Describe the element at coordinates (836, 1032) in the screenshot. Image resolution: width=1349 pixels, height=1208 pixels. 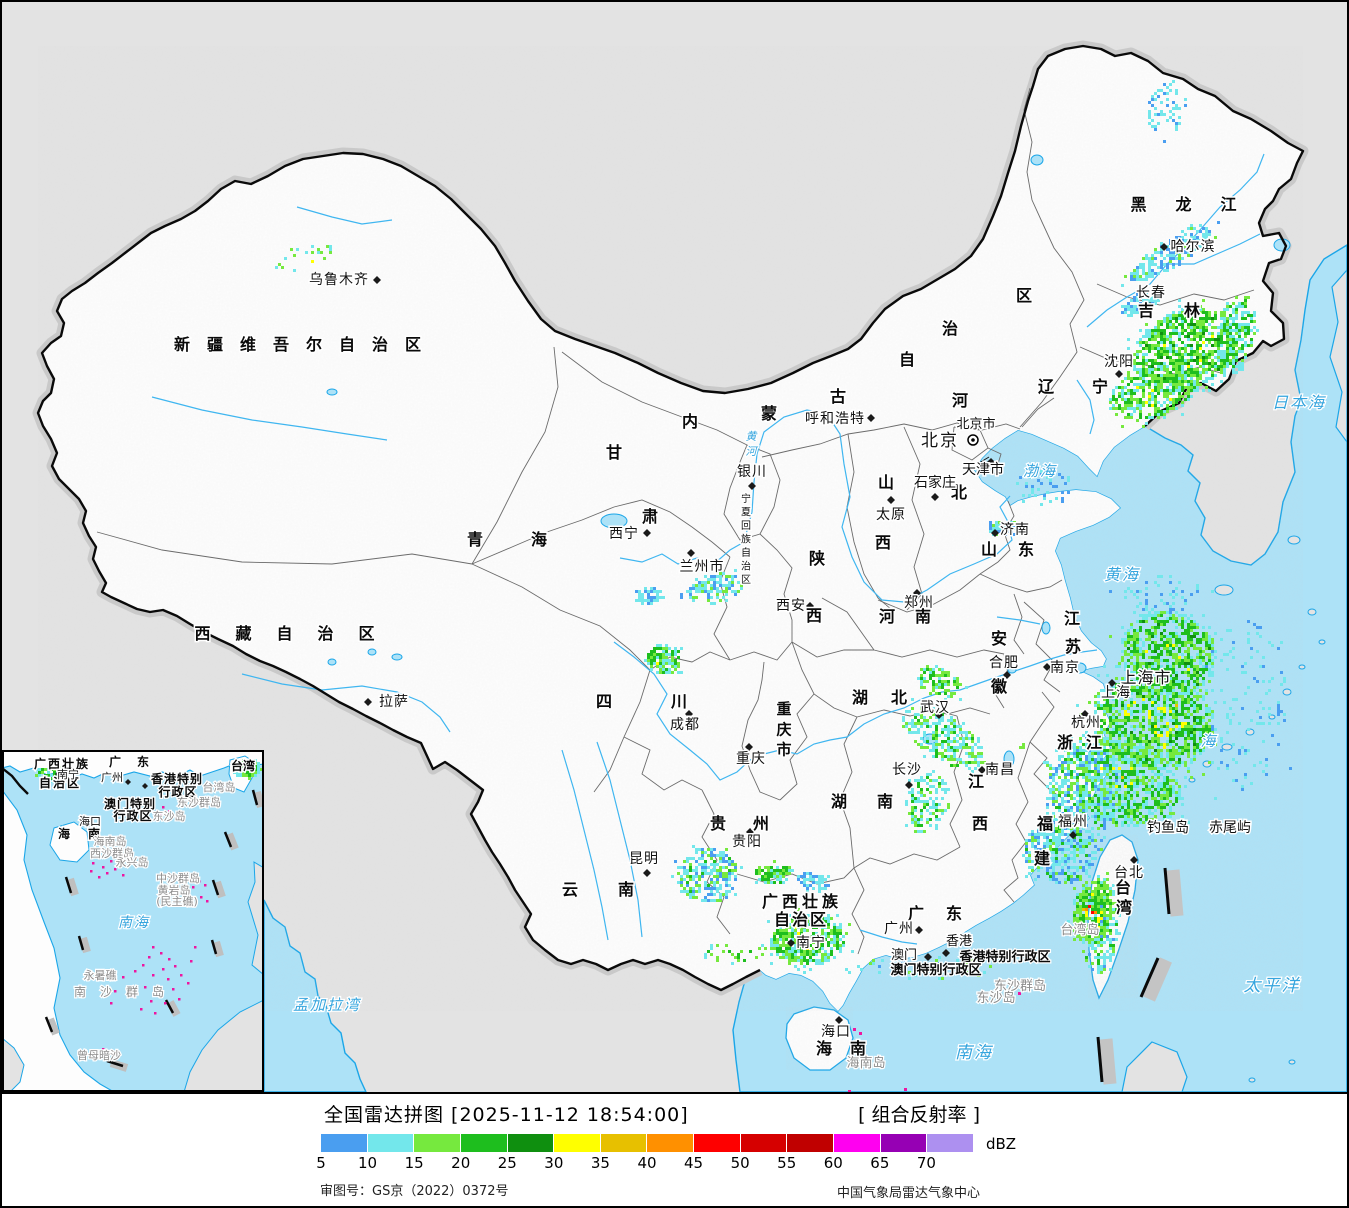
I see `label-海口: 海口` at that location.